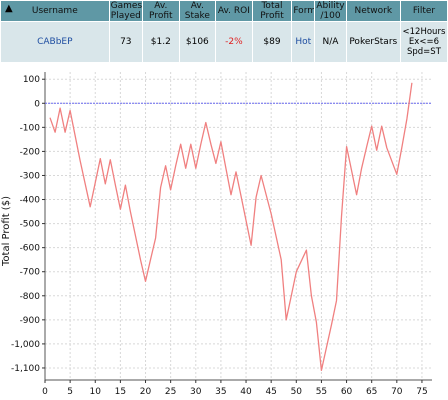 The image size is (448, 400). I want to click on y-tick-label: -500, so click(30, 225).